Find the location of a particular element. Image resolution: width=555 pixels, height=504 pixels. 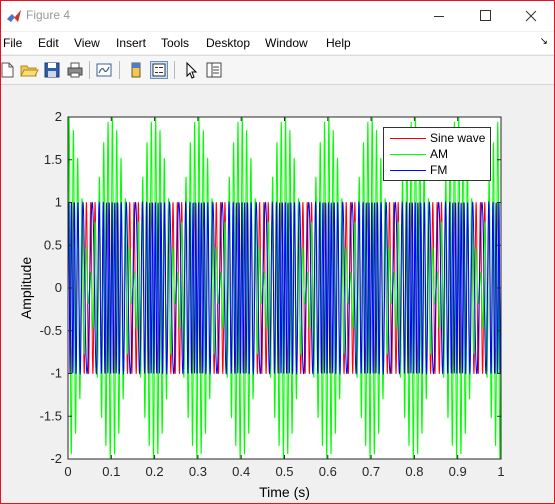

x-tick-label: 0.2 is located at coordinates (155, 471).